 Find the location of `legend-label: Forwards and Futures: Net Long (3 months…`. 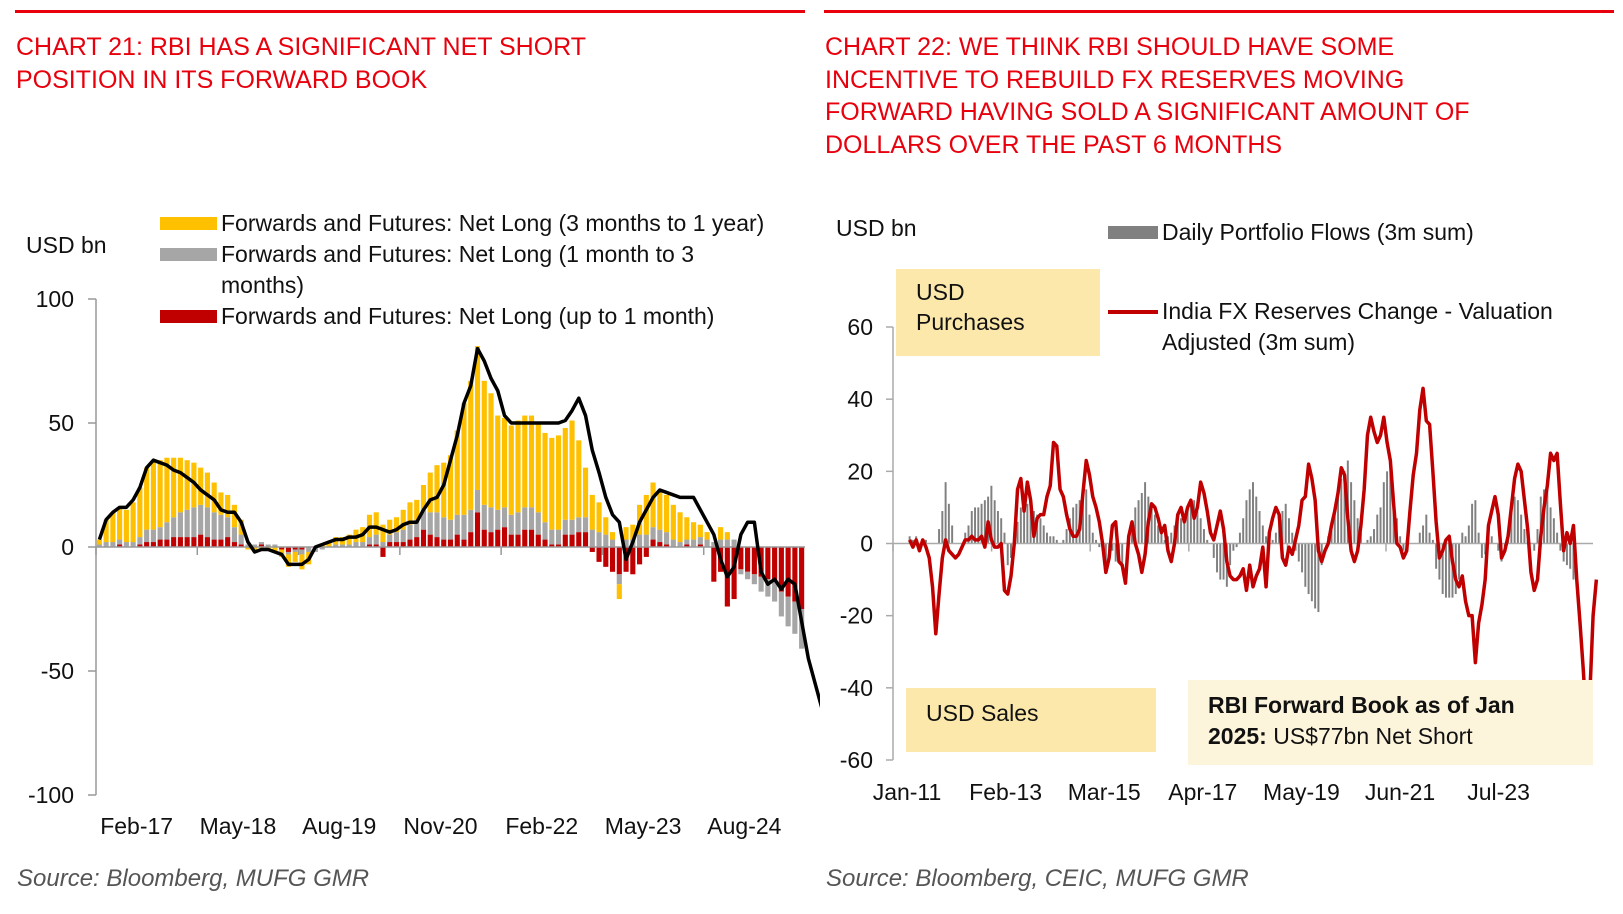

legend-label: Forwards and Futures: Net Long (3 months… is located at coordinates (493, 223).